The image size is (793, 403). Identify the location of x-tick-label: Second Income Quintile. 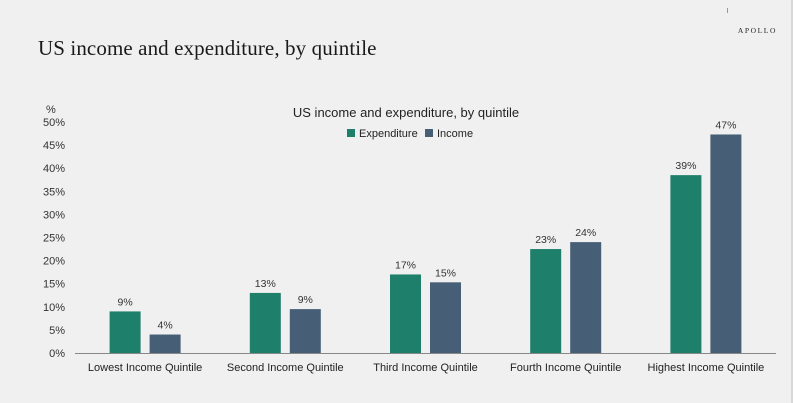
(285, 368).